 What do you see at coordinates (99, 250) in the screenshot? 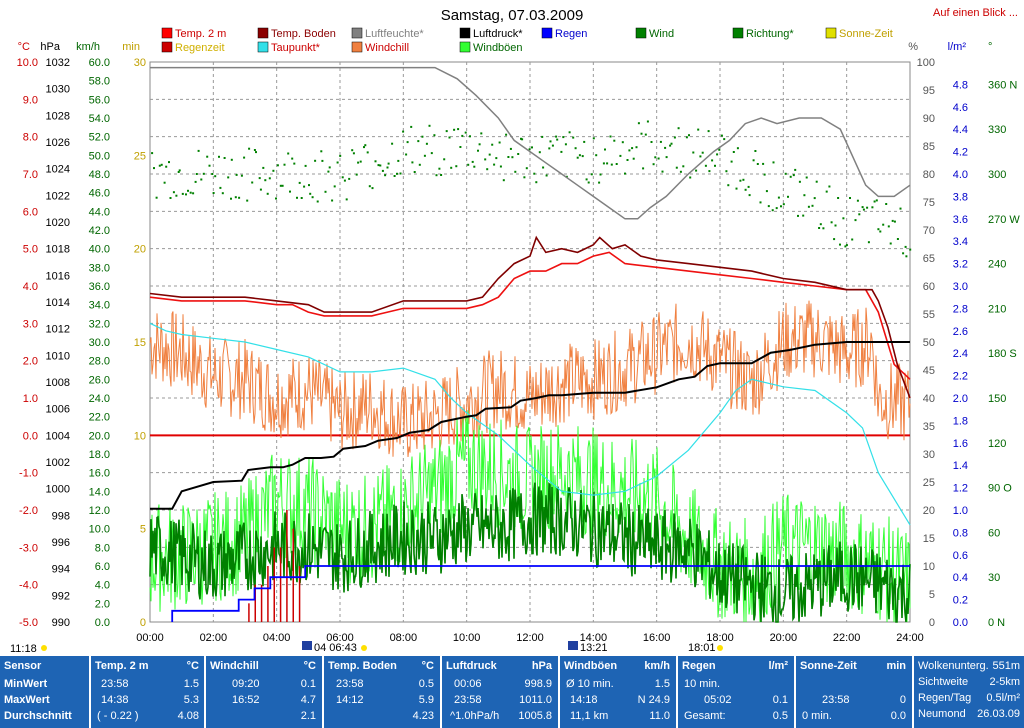
I see `kmh-tick: 40.0` at bounding box center [99, 250].